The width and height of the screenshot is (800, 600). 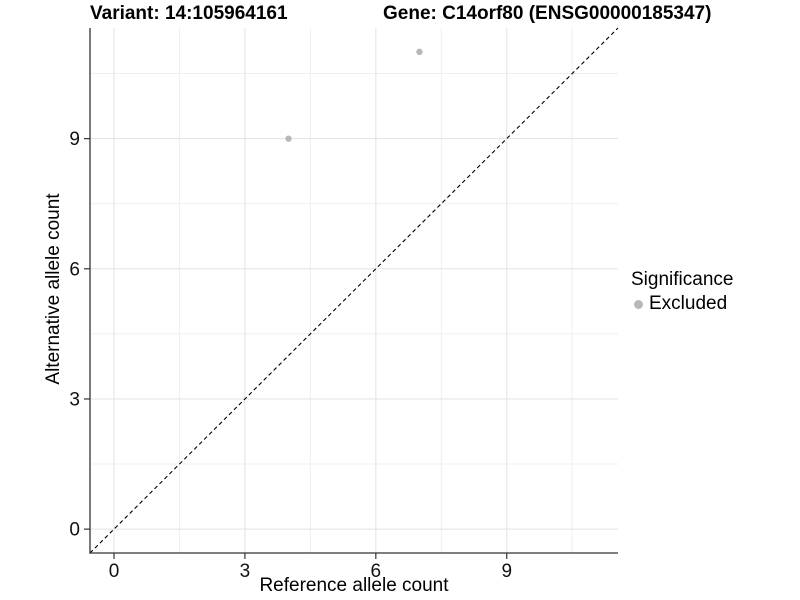 What do you see at coordinates (74, 139) in the screenshot?
I see `y-tick-label: 9` at bounding box center [74, 139].